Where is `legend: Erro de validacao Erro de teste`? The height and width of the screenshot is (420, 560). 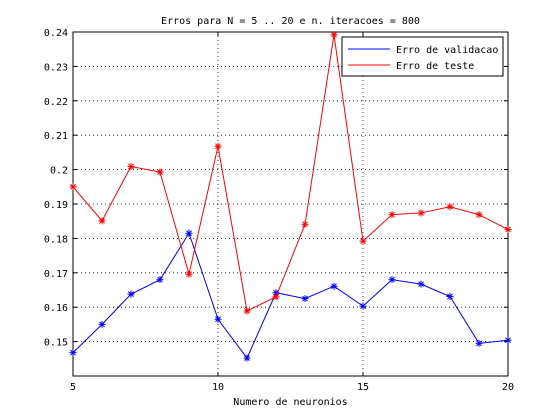
legend: Erro de validacao Erro de teste is located at coordinates (422, 56).